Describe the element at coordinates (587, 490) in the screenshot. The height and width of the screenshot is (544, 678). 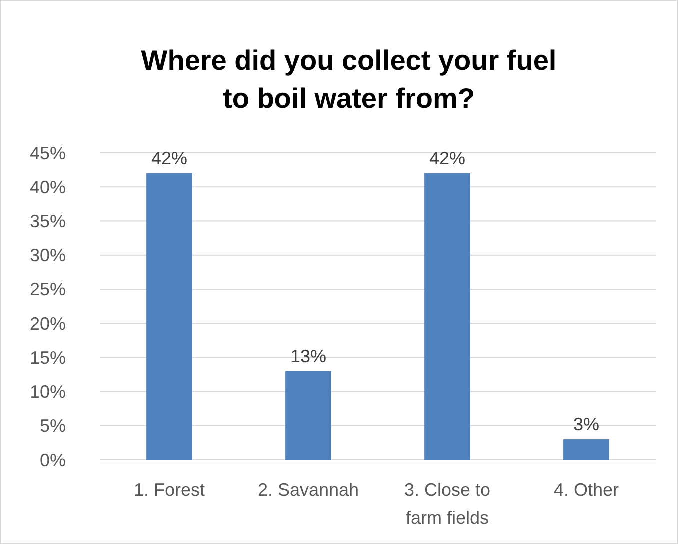
I see `x-tick-label: 4. Other` at that location.